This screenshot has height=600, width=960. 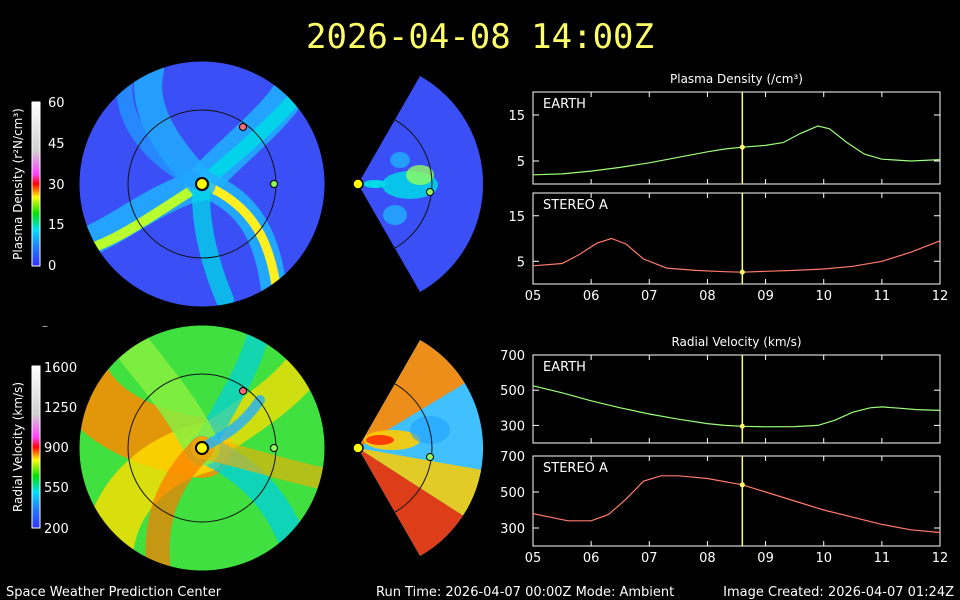 What do you see at coordinates (243, 127) in the screenshot?
I see `stereo-a-marker-density` at bounding box center [243, 127].